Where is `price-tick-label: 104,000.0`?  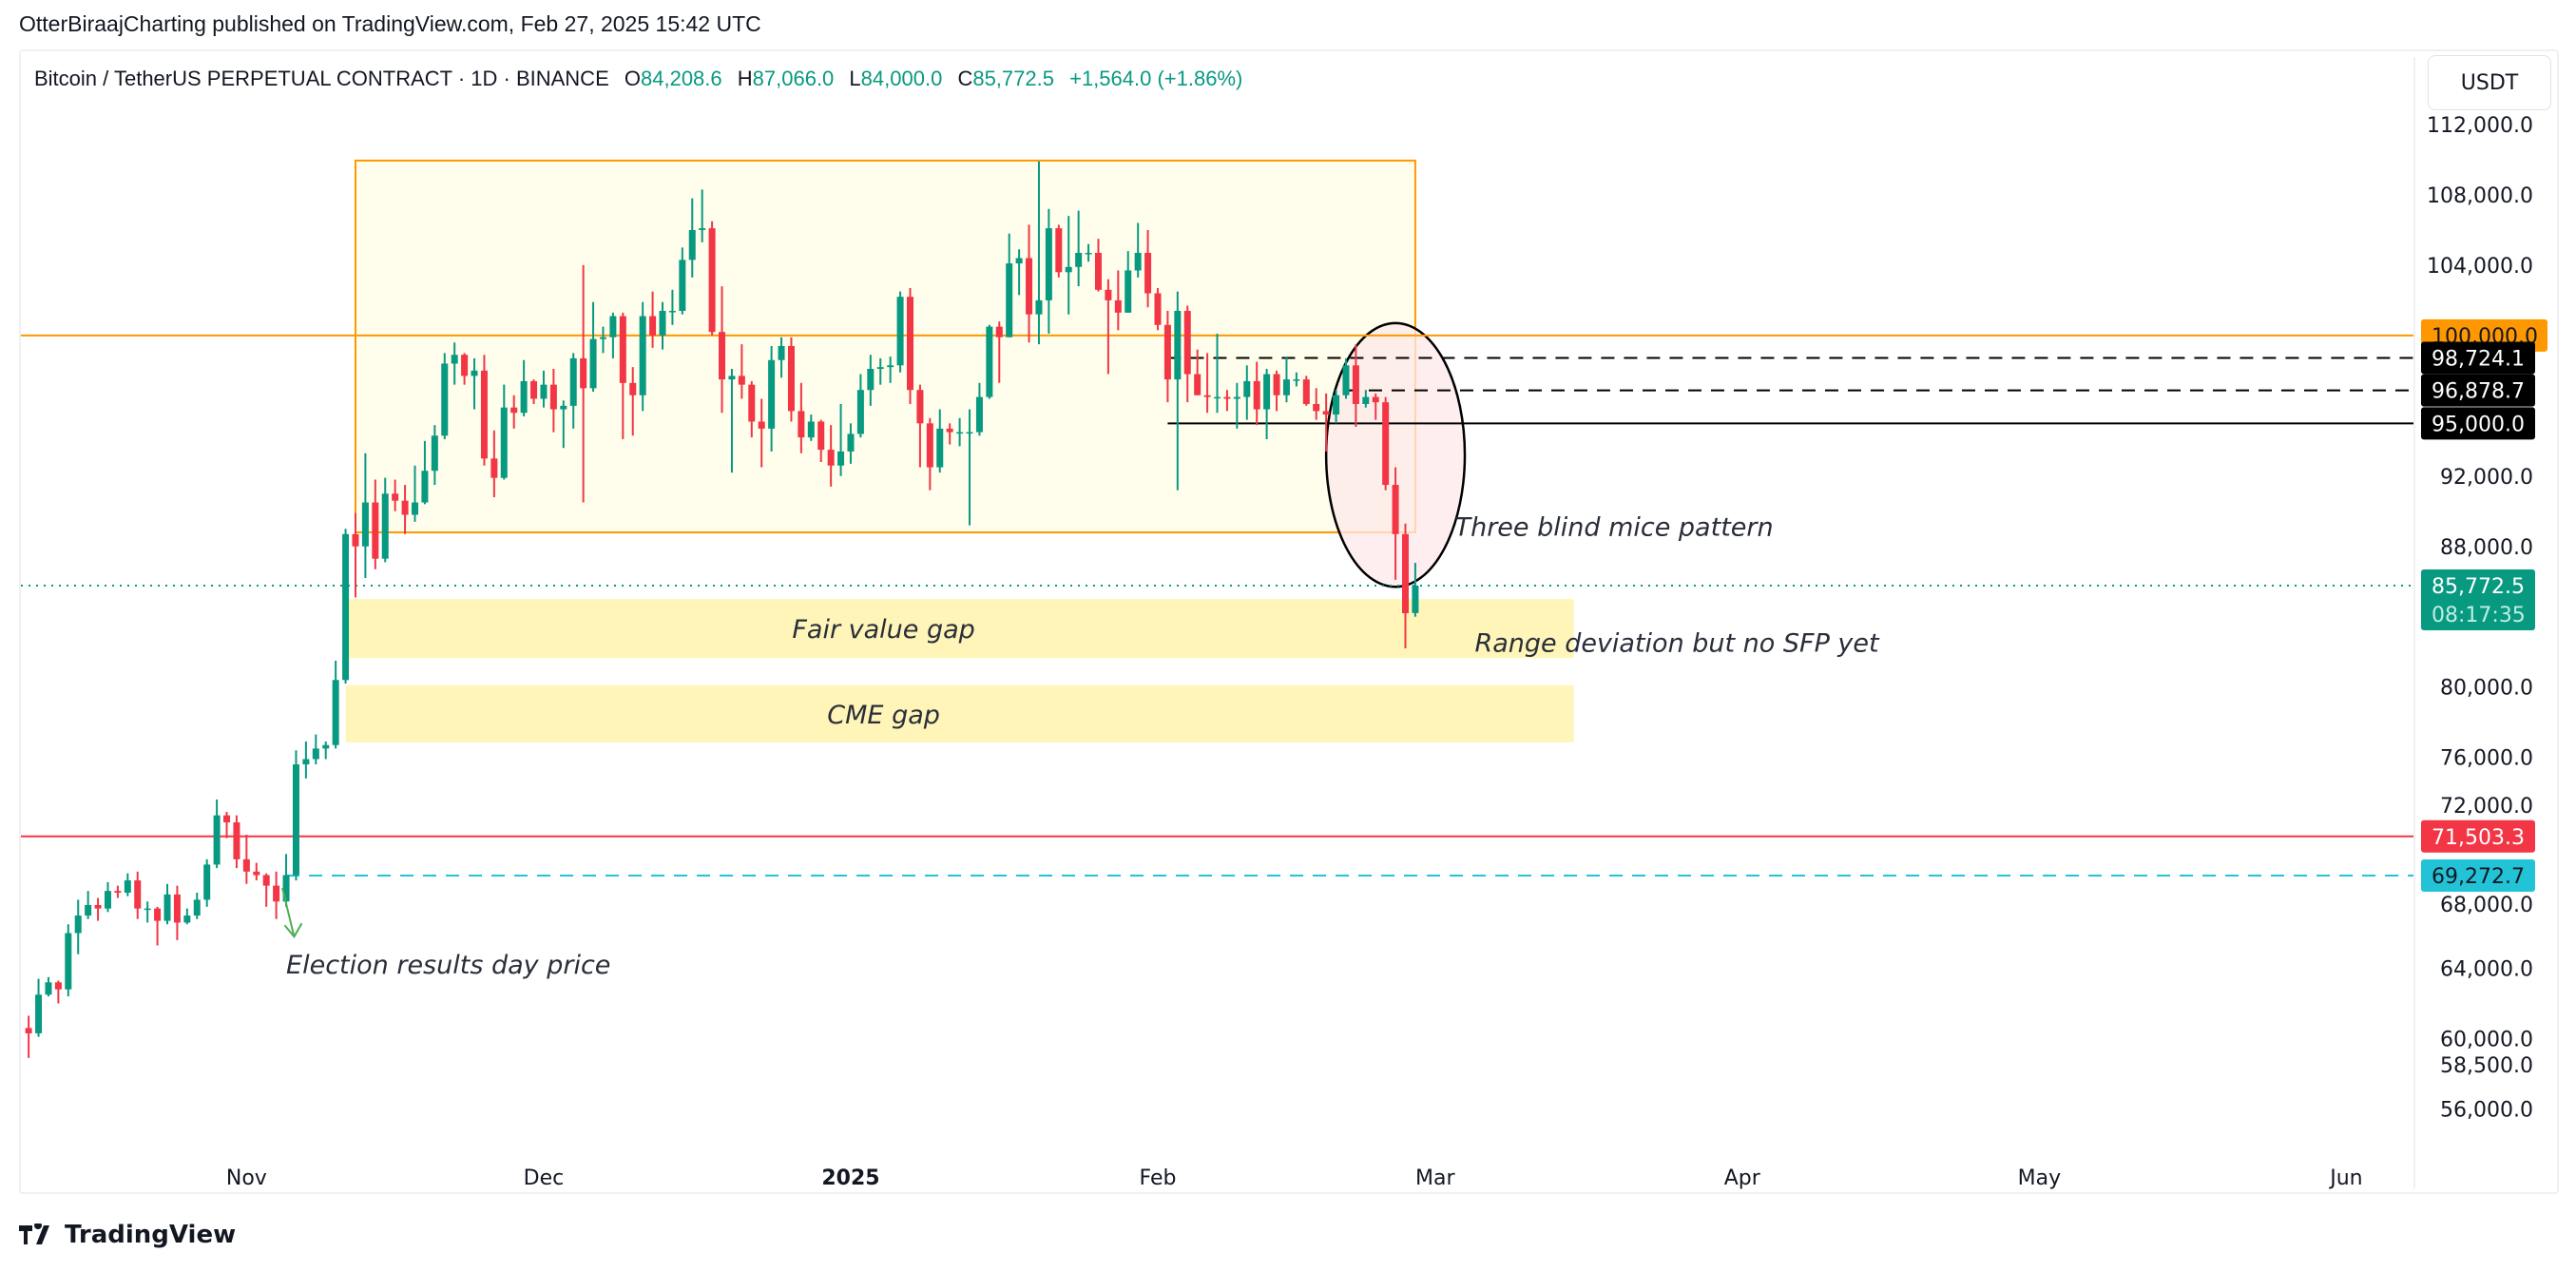 price-tick-label: 104,000.0 is located at coordinates (2480, 267).